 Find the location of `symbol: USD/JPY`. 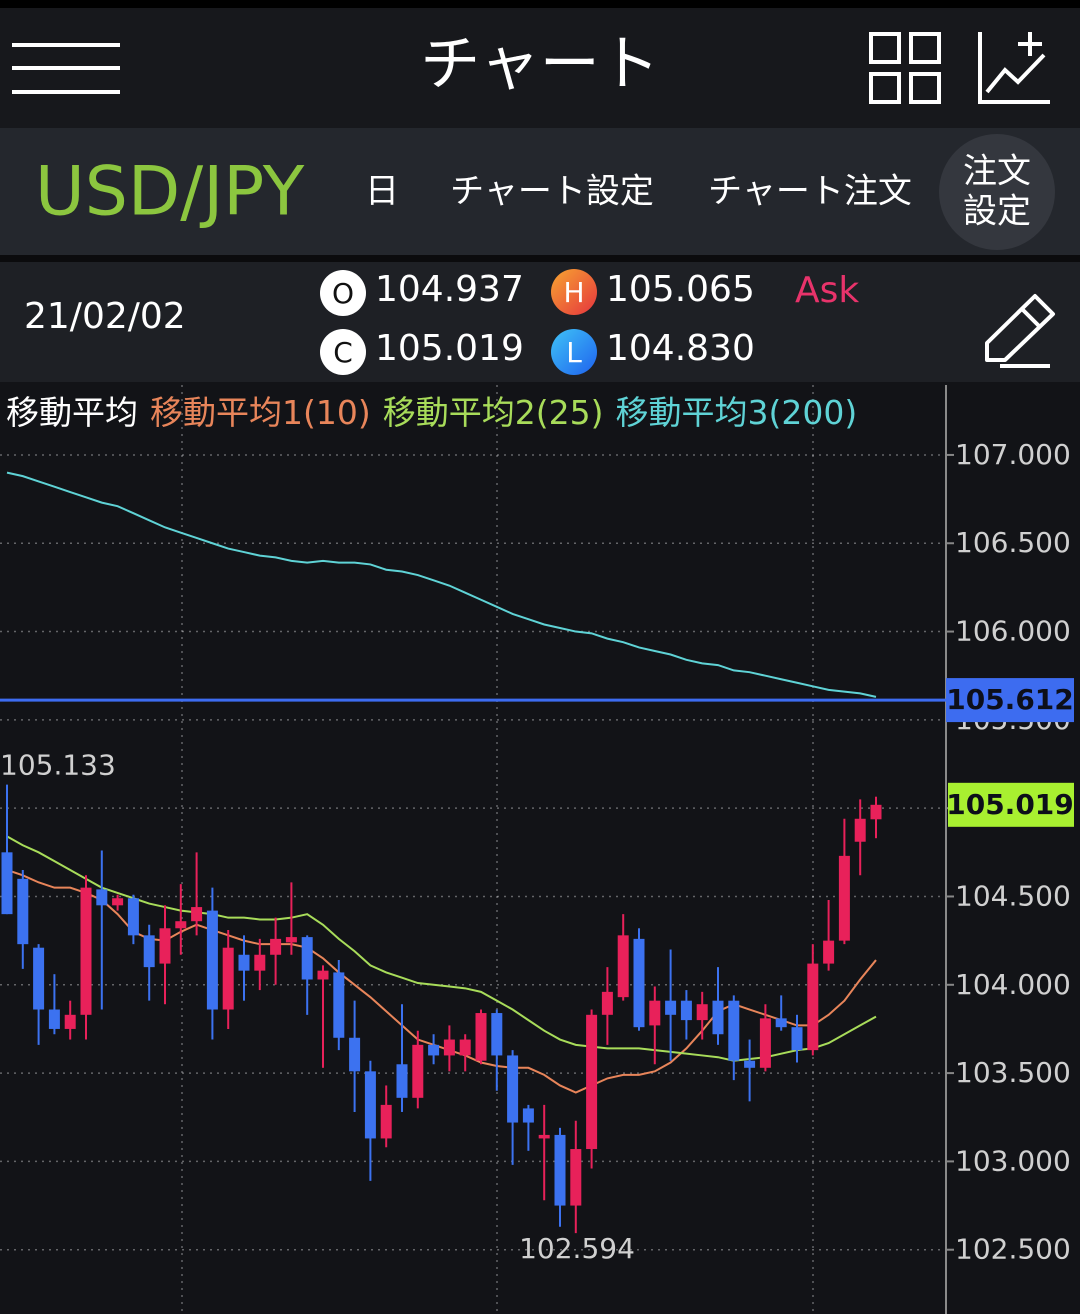

symbol: USD/JPY is located at coordinates (170, 192).